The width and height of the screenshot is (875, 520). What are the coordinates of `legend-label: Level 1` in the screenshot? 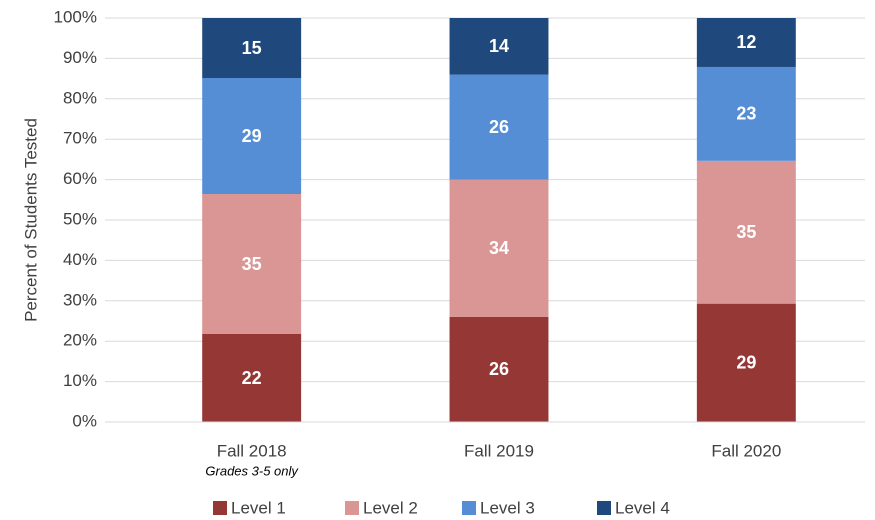 It's located at (258, 507).